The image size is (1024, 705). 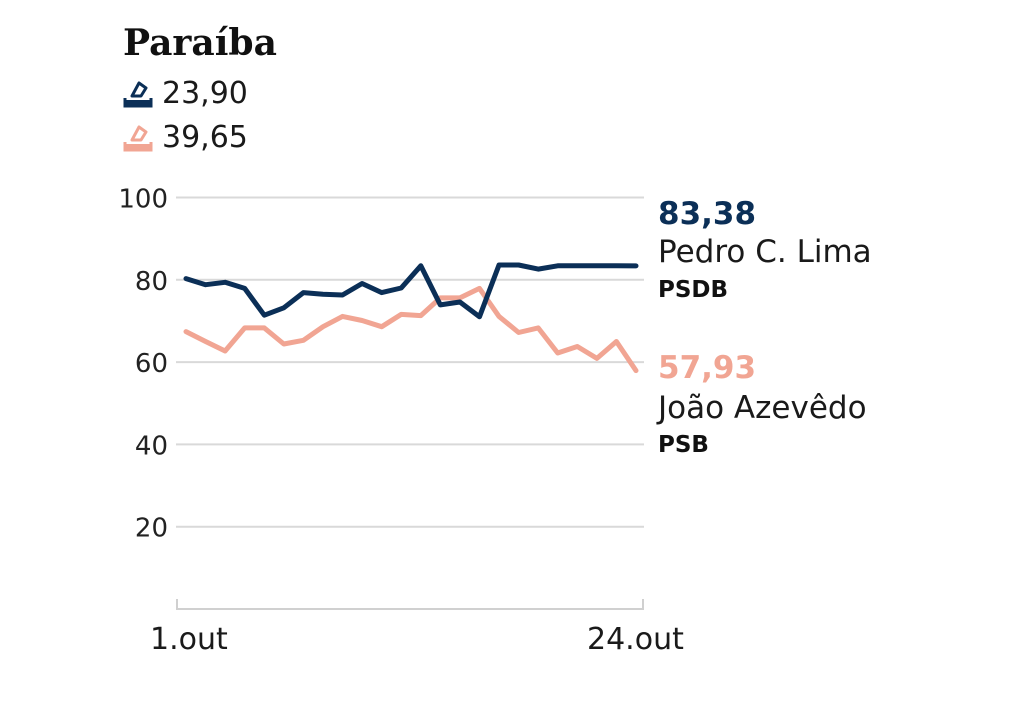 What do you see at coordinates (707, 214) in the screenshot?
I see `series-end-value-pedro: 83,38` at bounding box center [707, 214].